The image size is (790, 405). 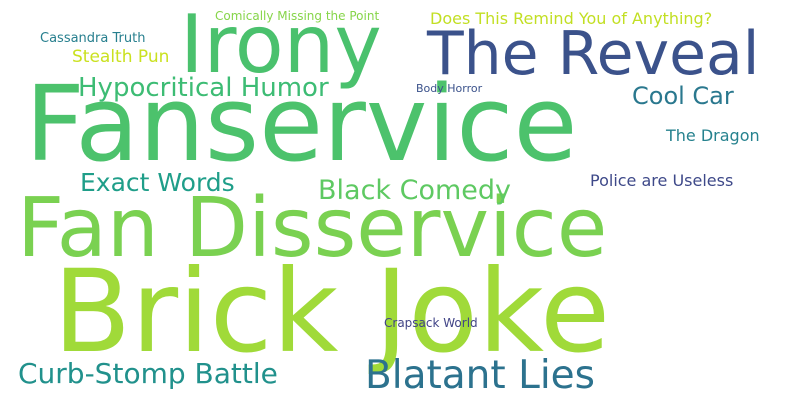 I want to click on word-does-this-remind-you: Does This Remind You of Anything?, so click(x=571, y=18).